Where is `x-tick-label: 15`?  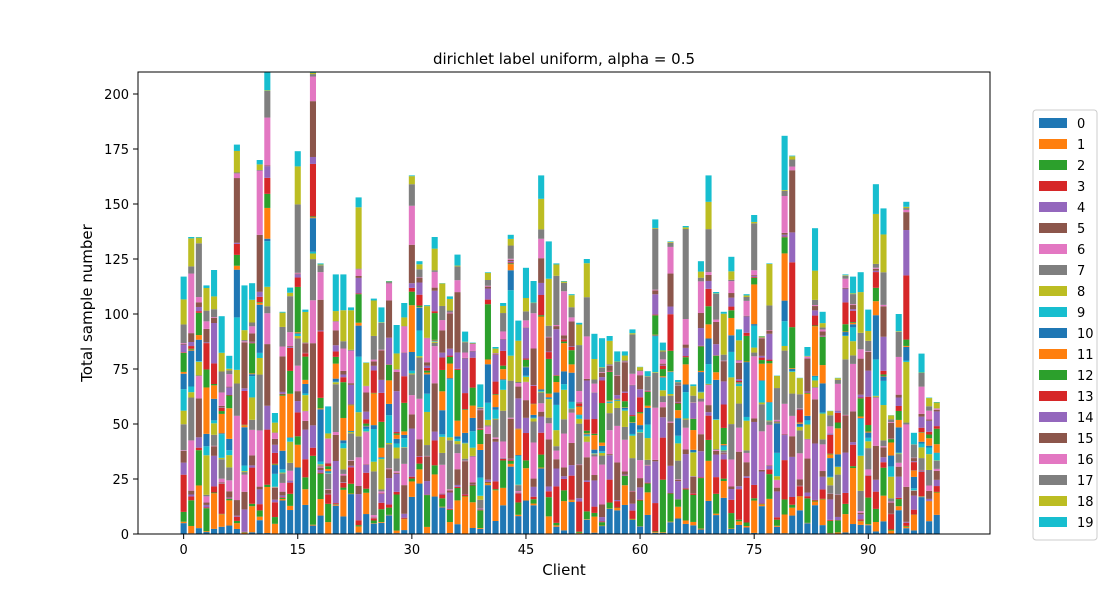 x-tick-label: 15 is located at coordinates (297, 550).